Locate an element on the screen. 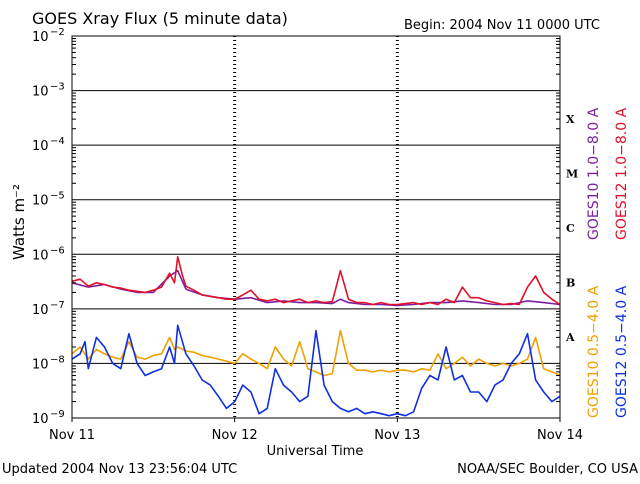  flare-class-label: A is located at coordinates (570, 337).